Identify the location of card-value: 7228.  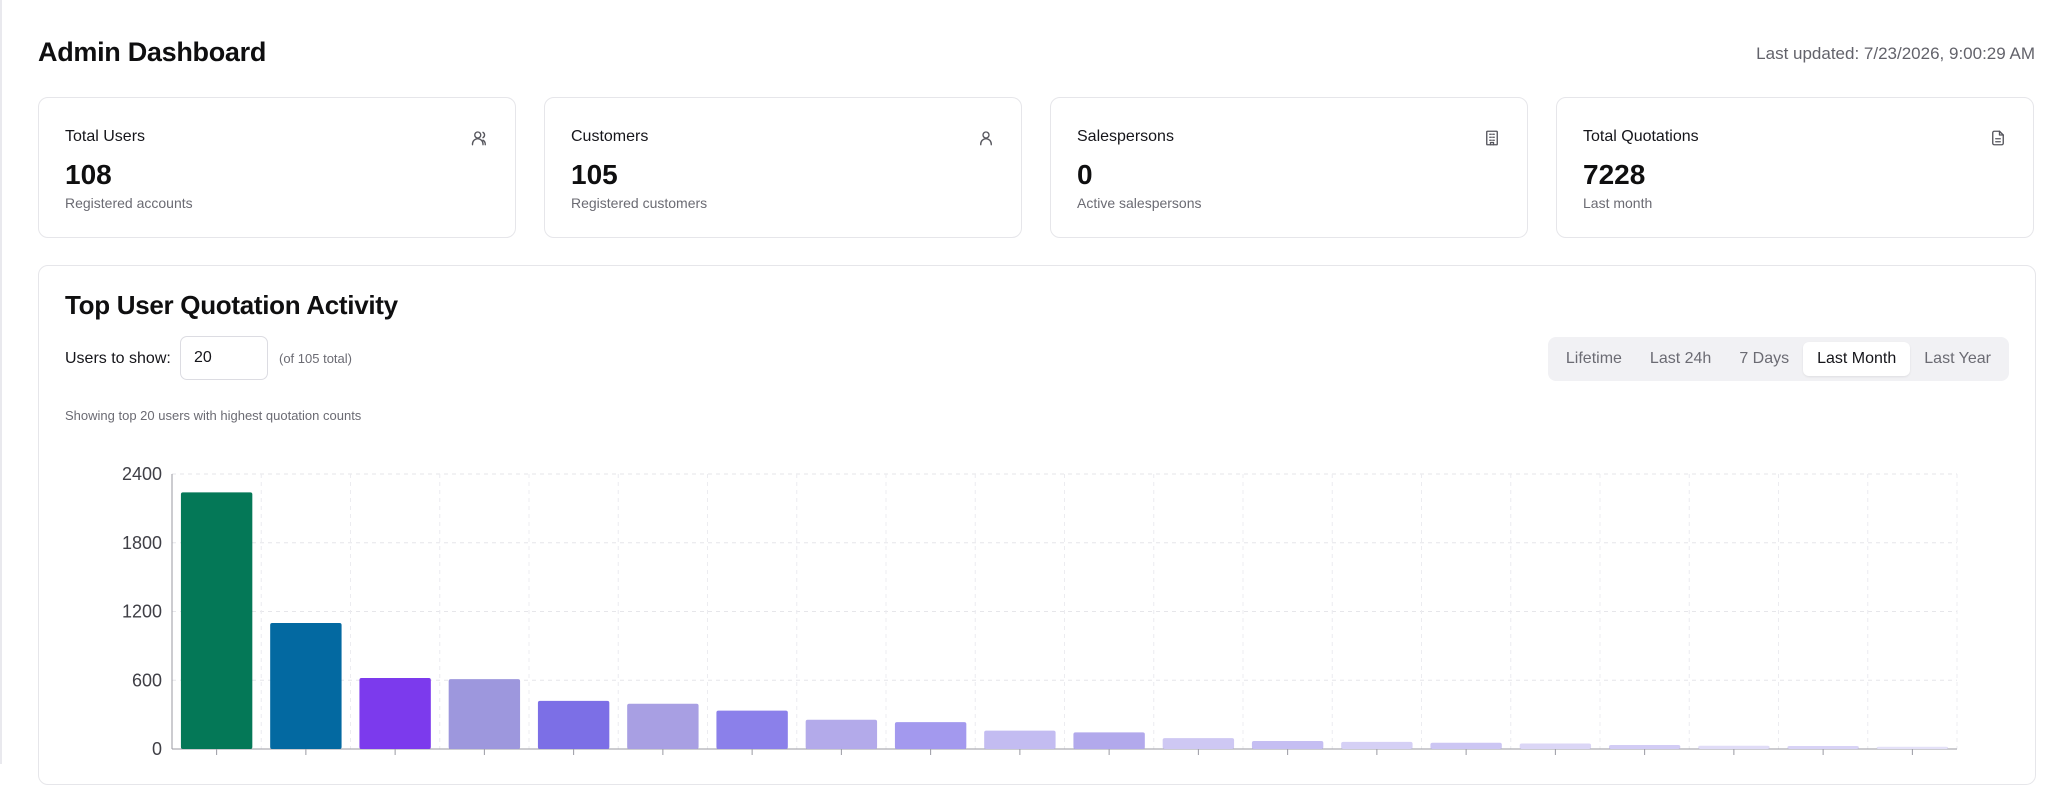
(1614, 174).